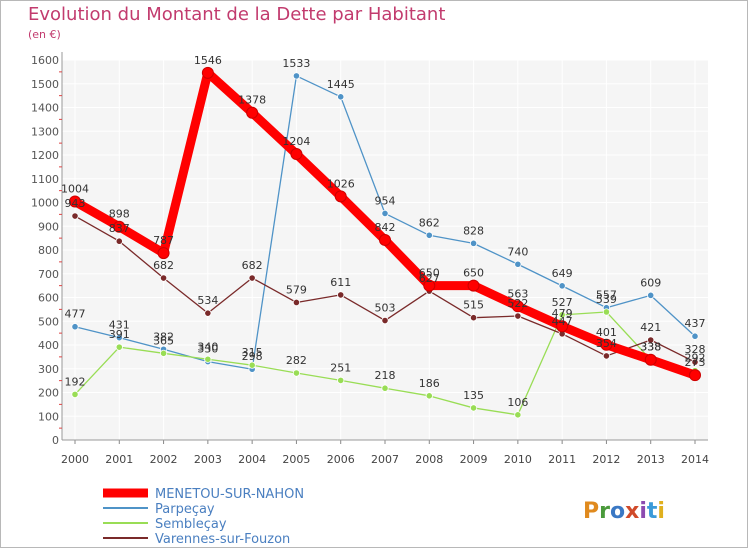  I want to click on data-label: 828, so click(473, 230).